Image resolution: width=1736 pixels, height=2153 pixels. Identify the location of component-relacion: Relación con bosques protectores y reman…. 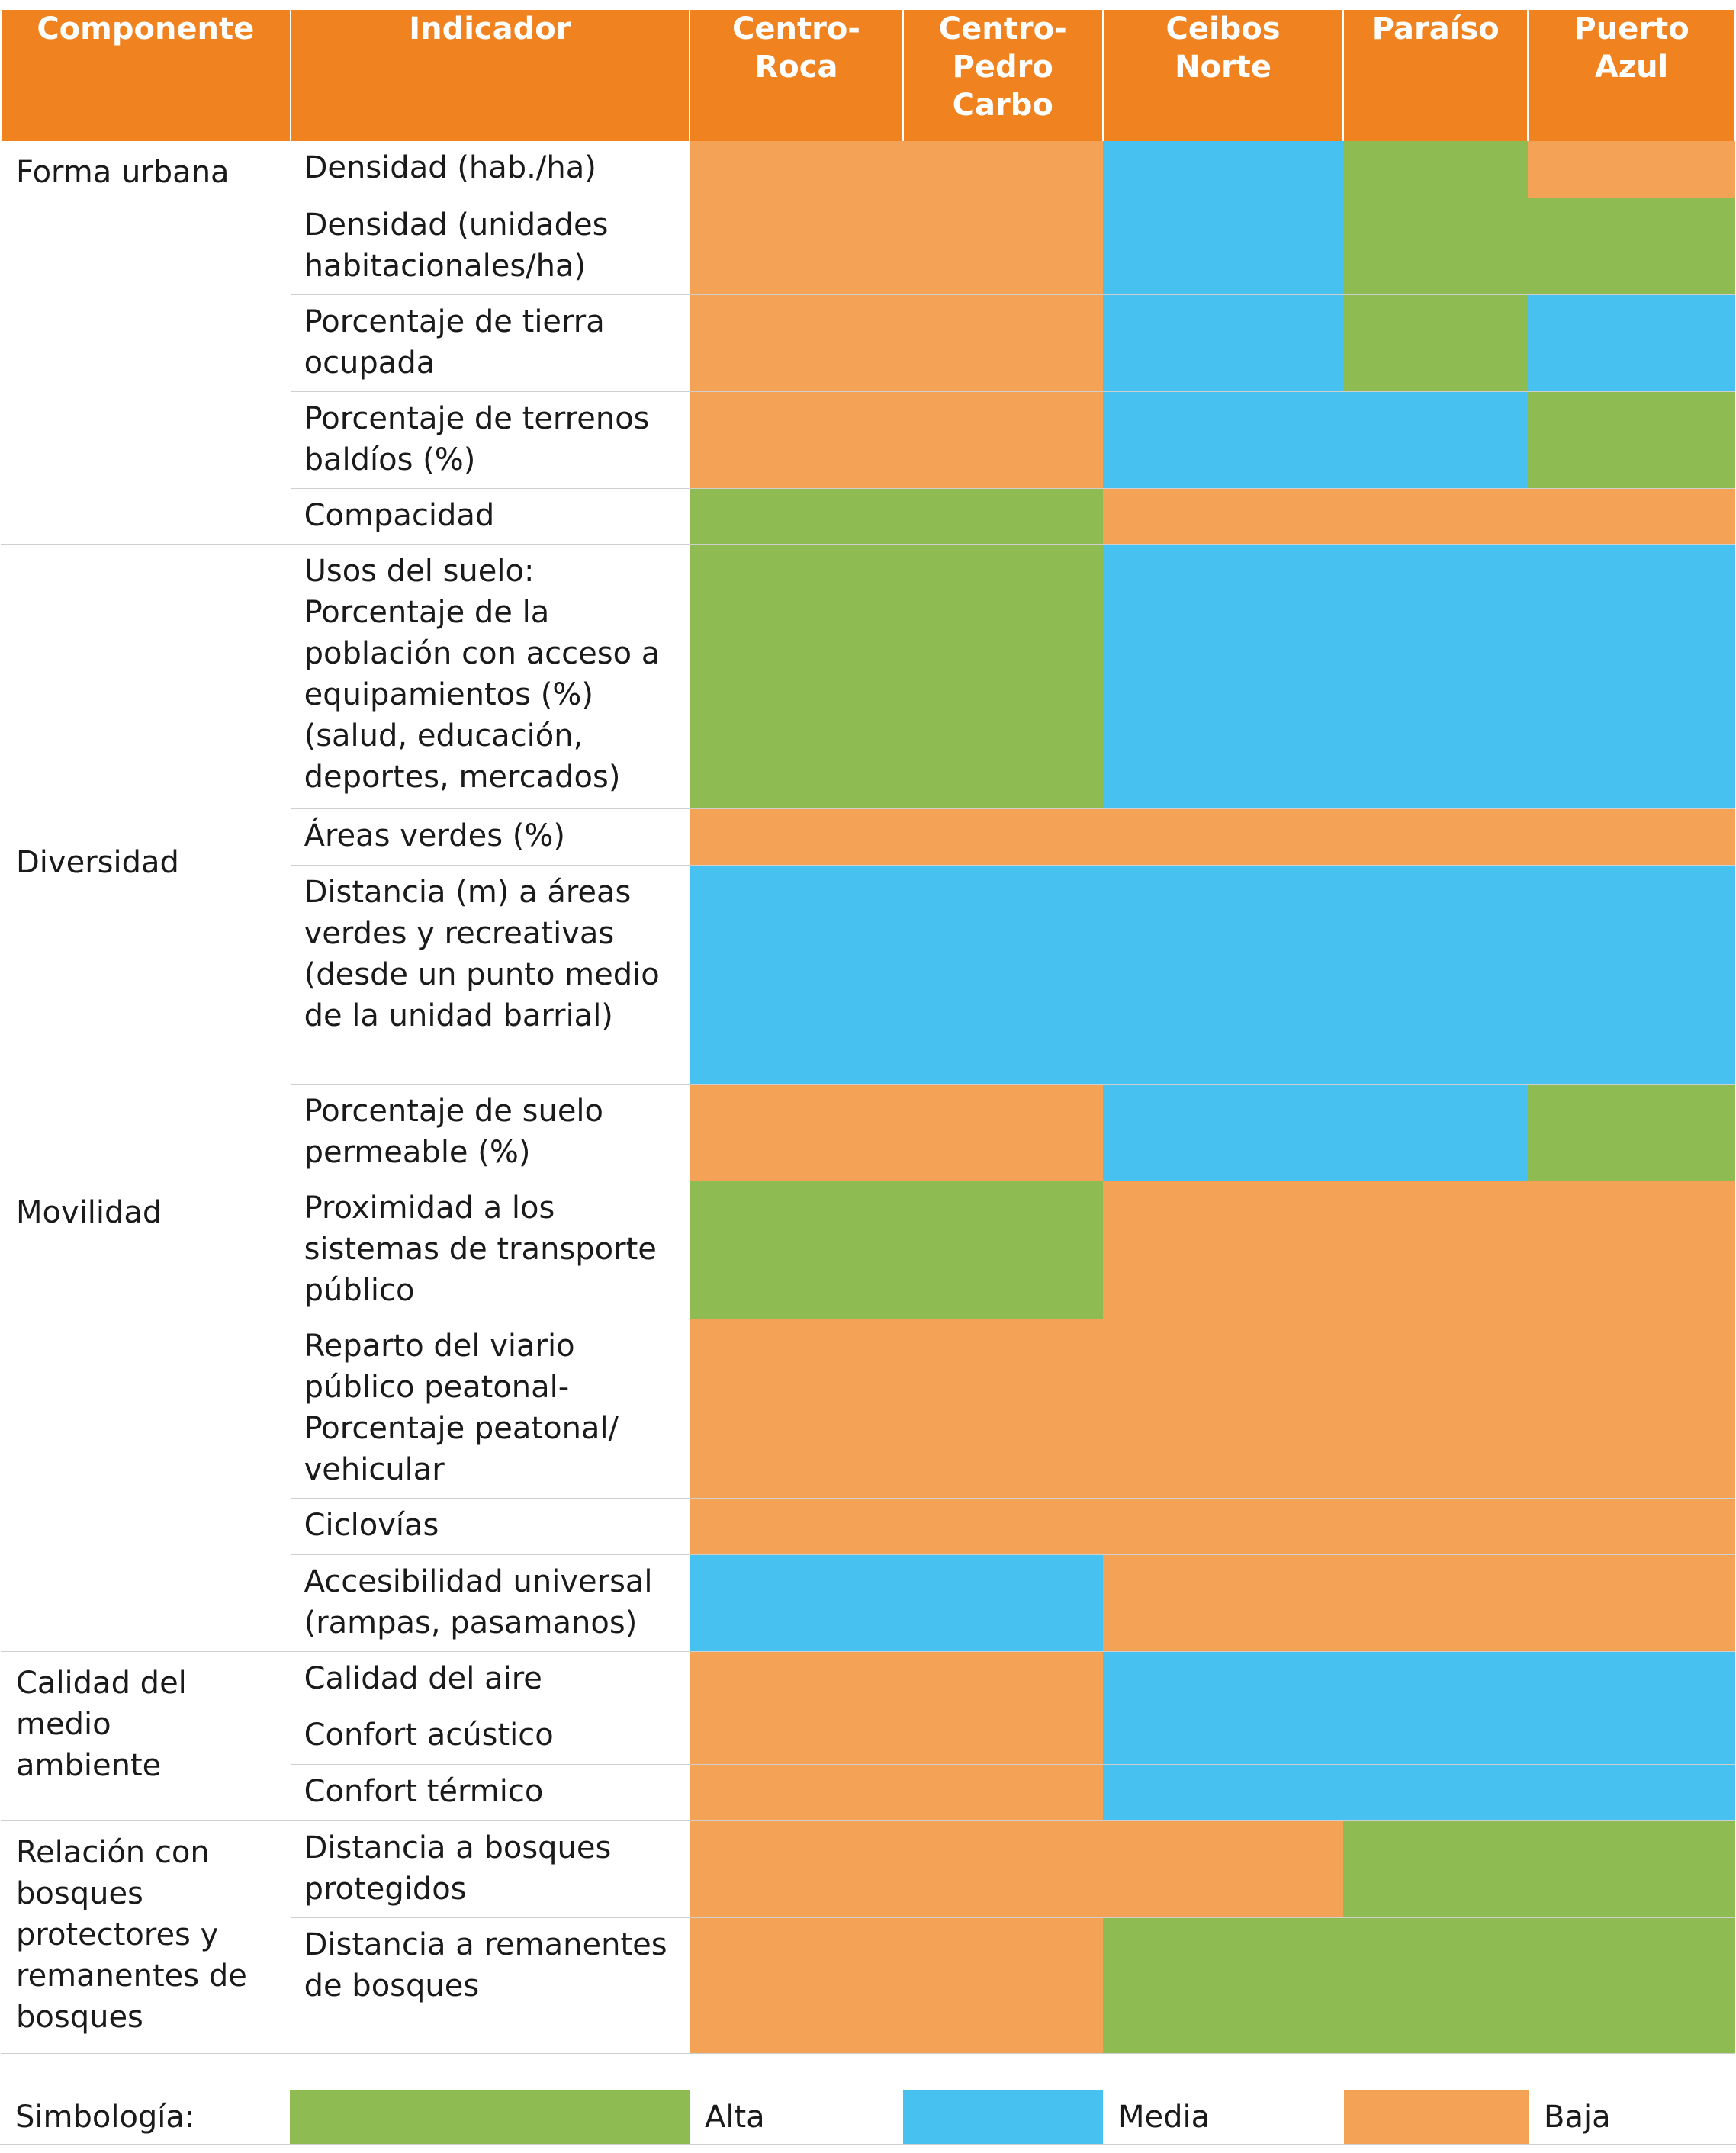
(146, 1937).